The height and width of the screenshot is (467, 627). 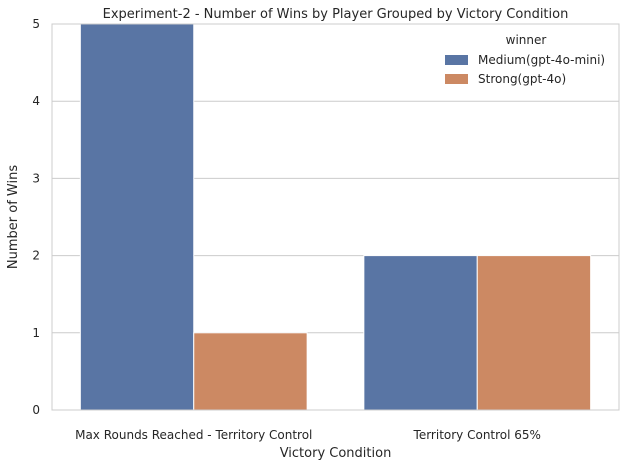 What do you see at coordinates (36, 256) in the screenshot?
I see `y-tick-label: 2` at bounding box center [36, 256].